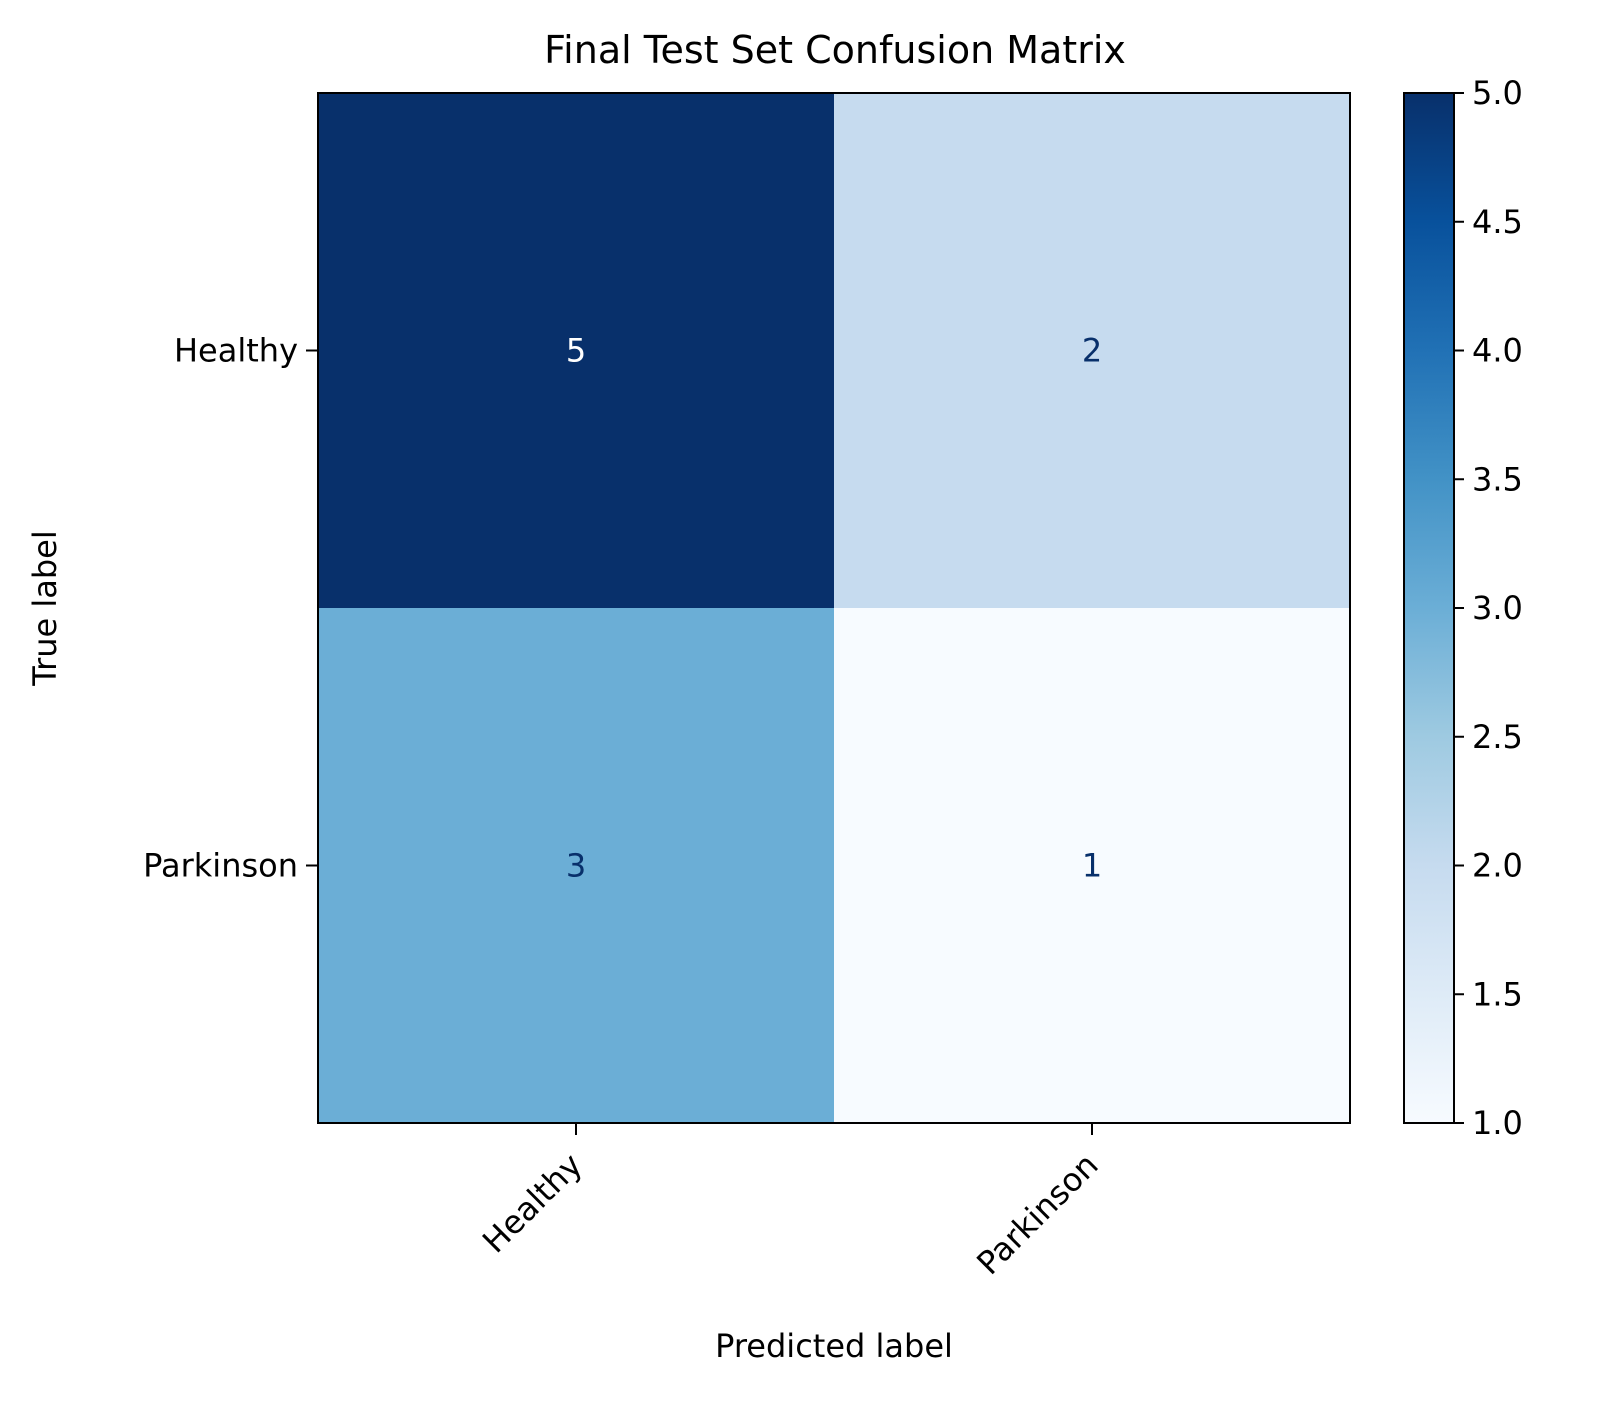 The image size is (1603, 1408). I want to click on cell-value-labels: 5 2 3 1, so click(834, 608).